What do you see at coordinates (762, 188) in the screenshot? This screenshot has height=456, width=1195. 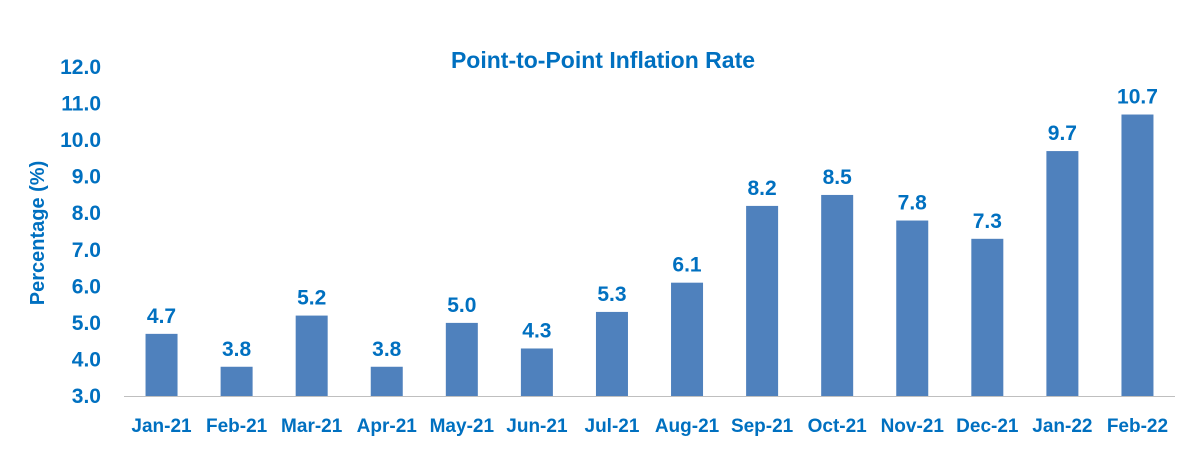 I see `data-label: 8.2` at bounding box center [762, 188].